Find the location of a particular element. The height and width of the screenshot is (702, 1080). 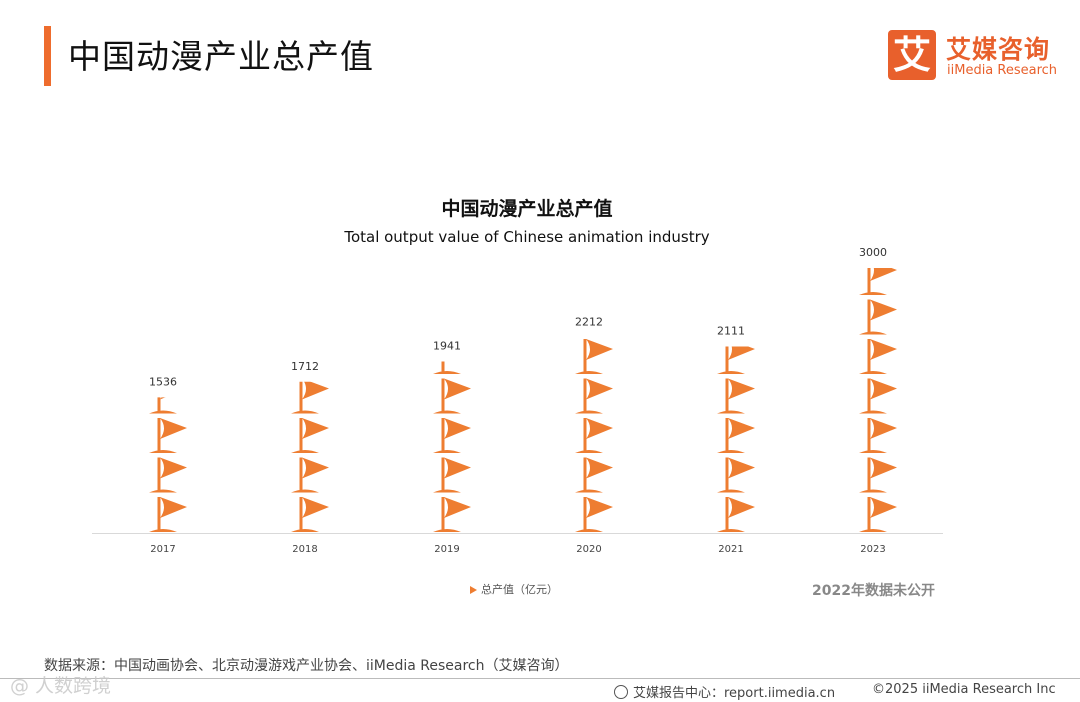

chart-title: 中国动漫产业总产值 is located at coordinates (527, 209).